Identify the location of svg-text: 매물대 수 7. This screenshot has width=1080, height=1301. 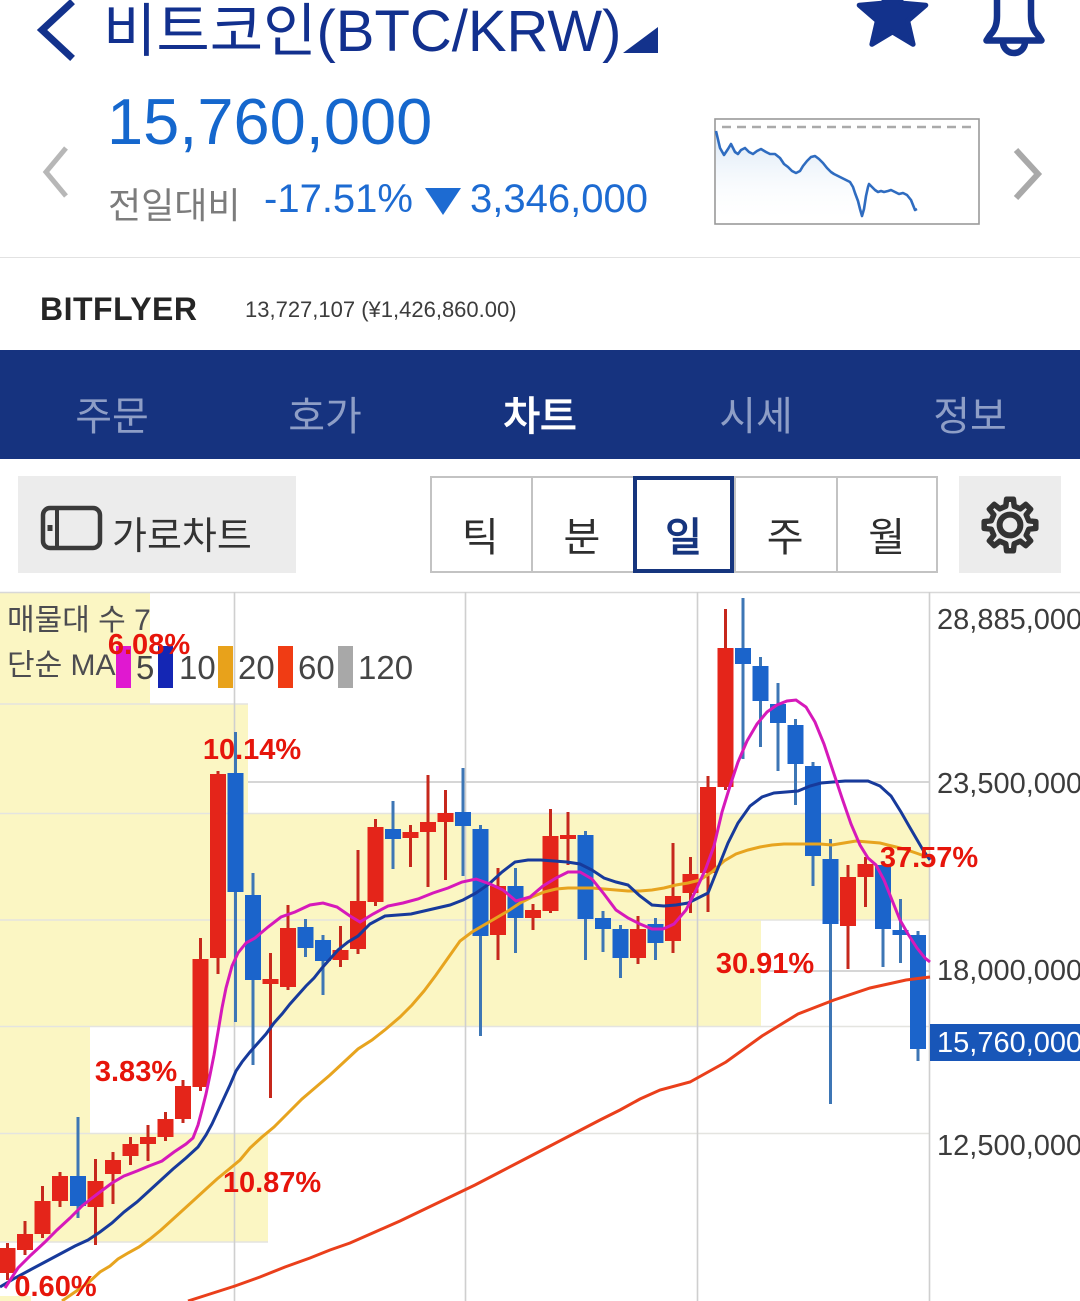
(79, 620).